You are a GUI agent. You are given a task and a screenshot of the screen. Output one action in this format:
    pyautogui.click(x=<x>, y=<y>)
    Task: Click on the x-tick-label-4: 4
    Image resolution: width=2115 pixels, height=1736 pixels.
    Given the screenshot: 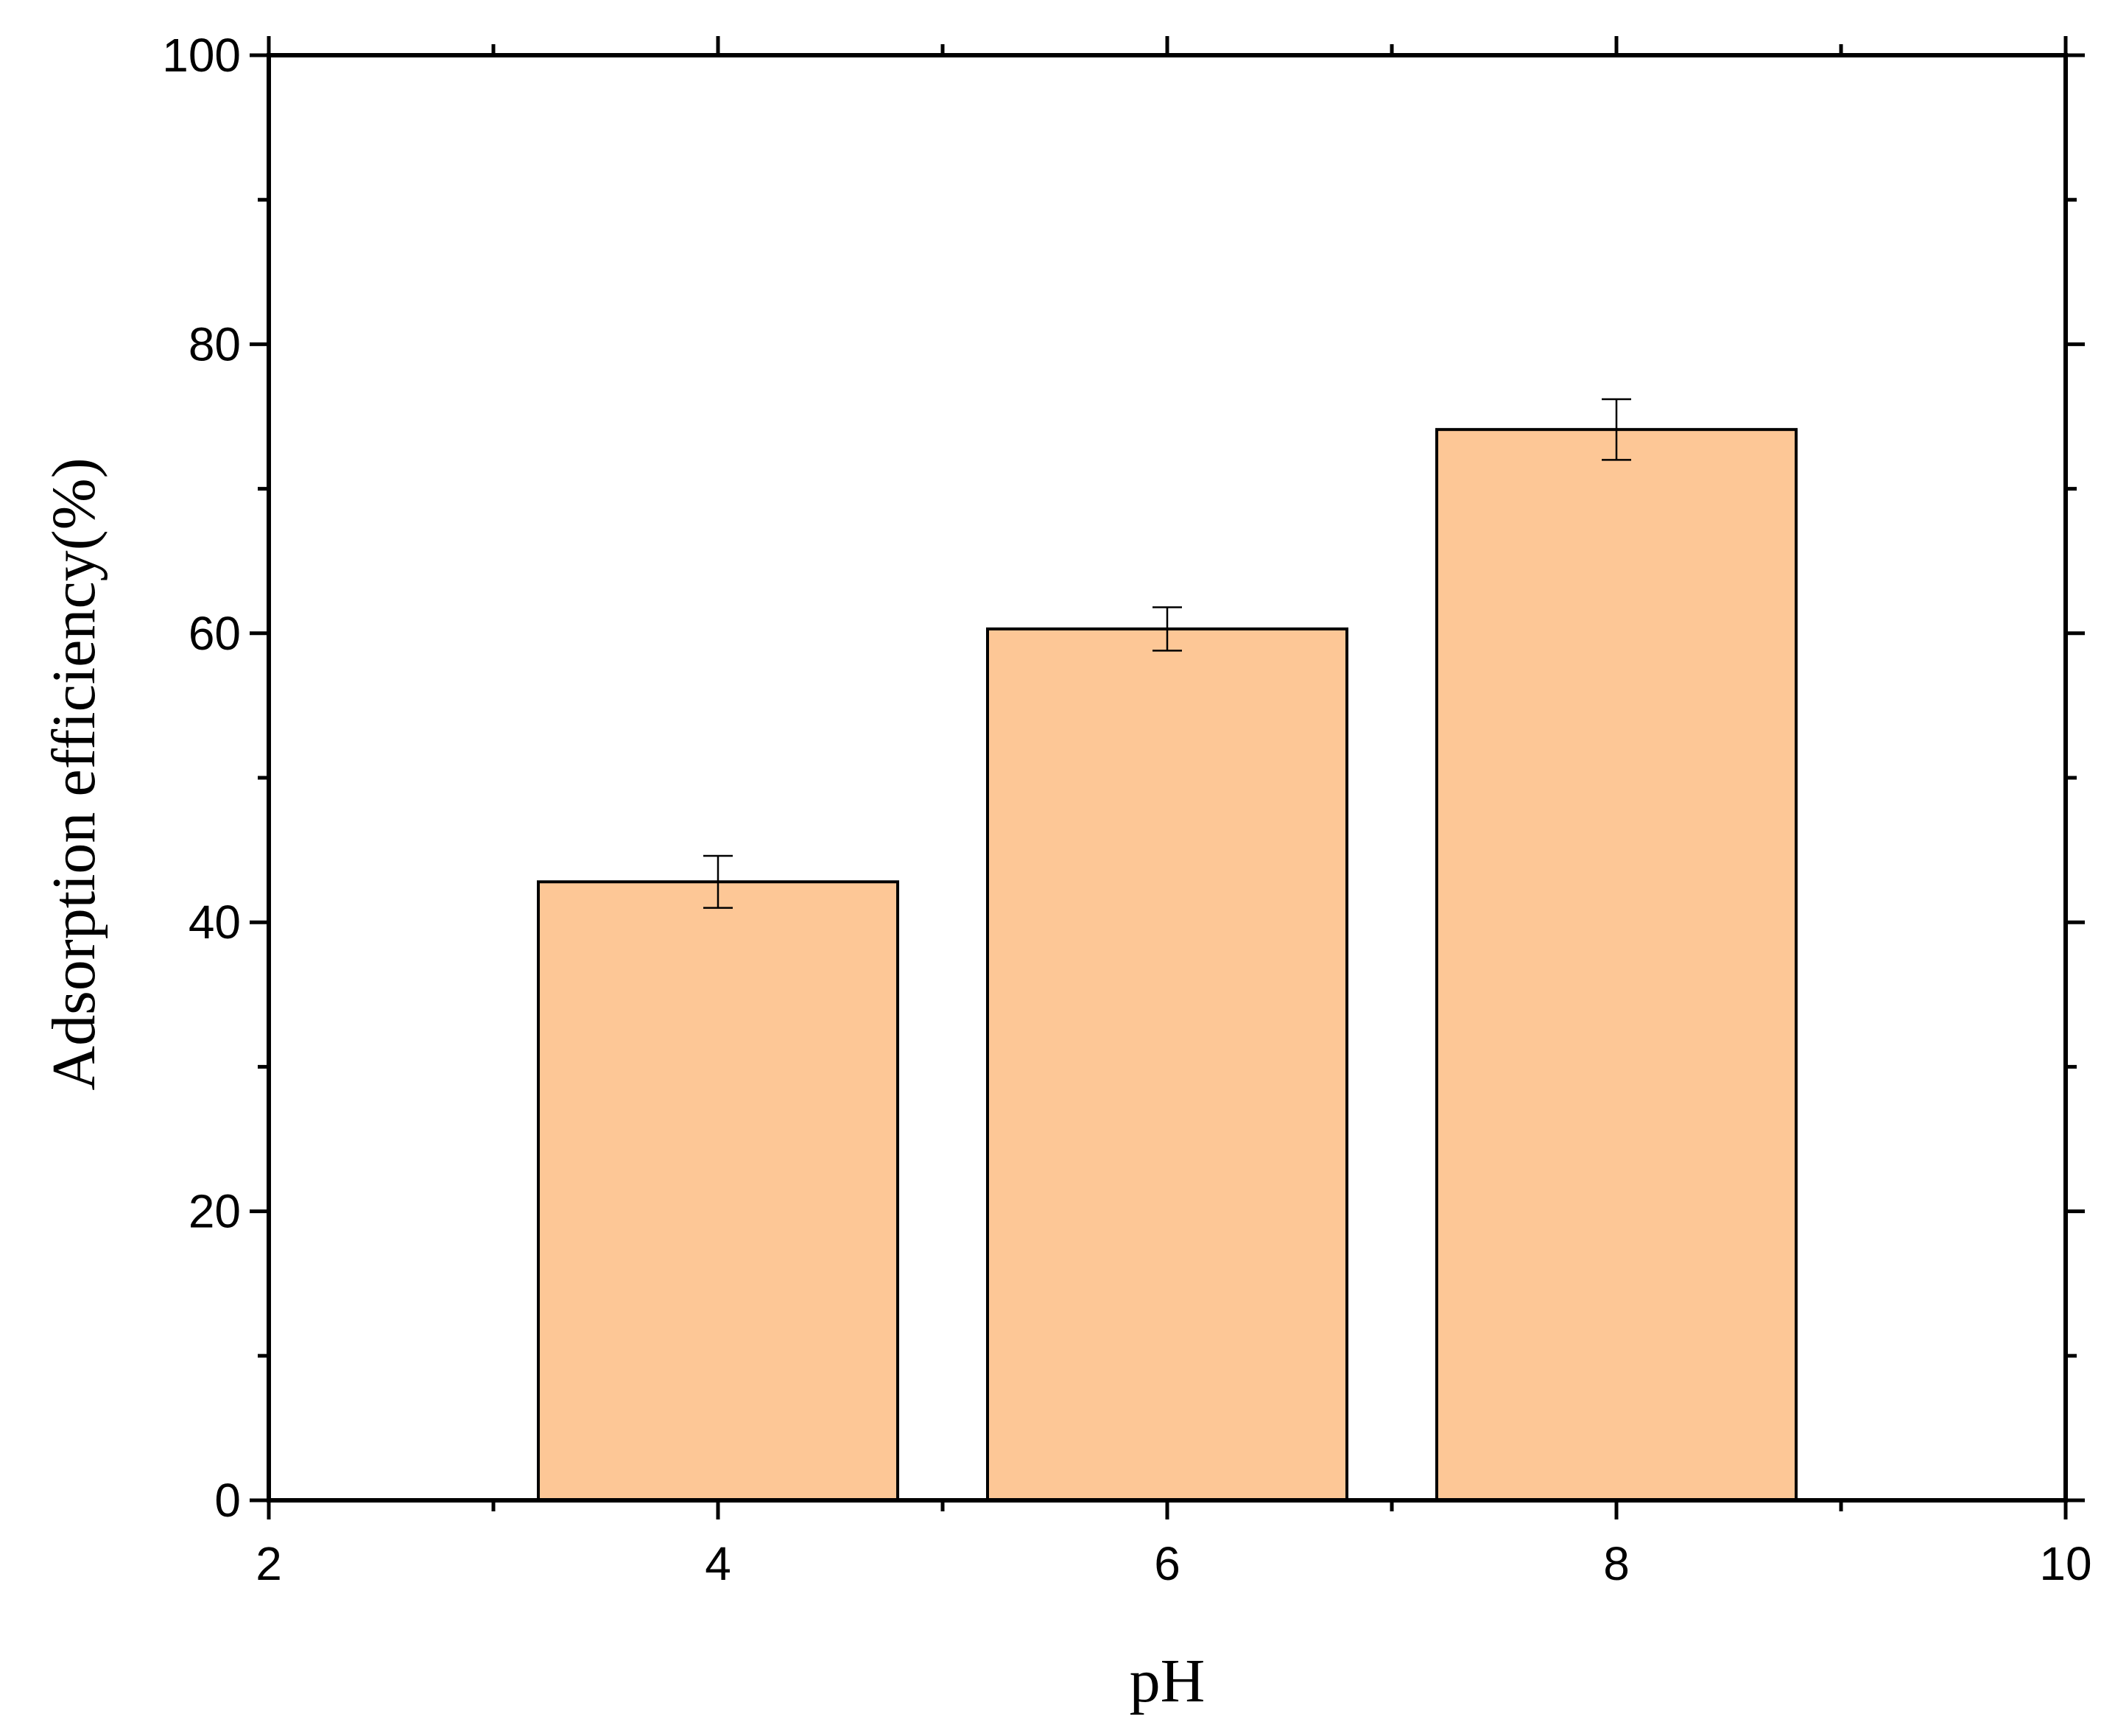 What is the action you would take?
    pyautogui.click(x=718, y=1563)
    